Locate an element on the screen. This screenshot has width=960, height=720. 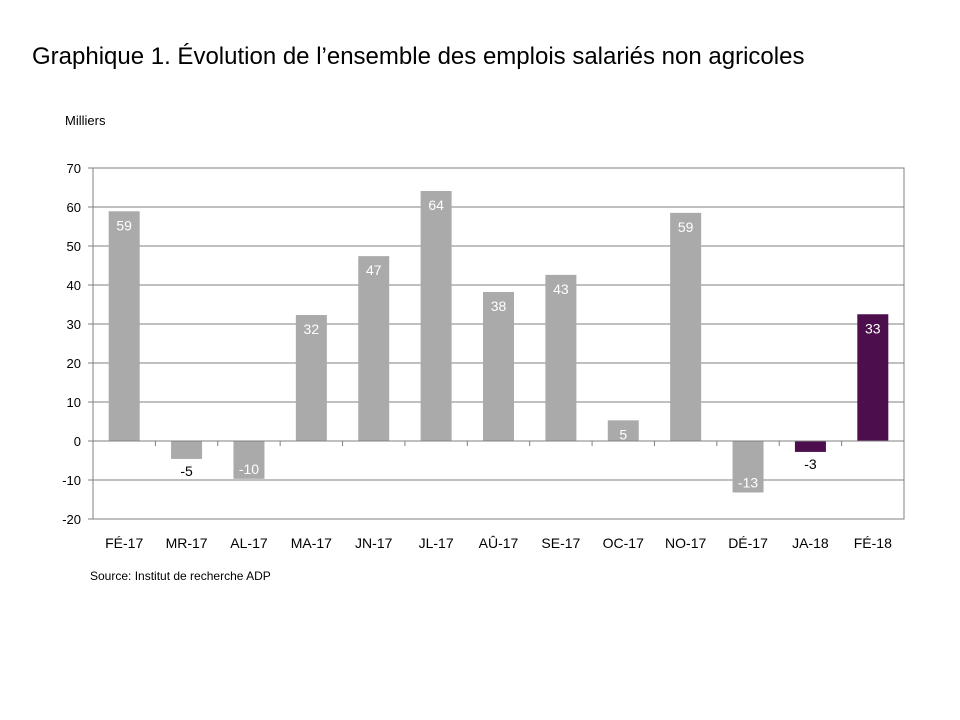
data-label: 64 is located at coordinates (436, 205).